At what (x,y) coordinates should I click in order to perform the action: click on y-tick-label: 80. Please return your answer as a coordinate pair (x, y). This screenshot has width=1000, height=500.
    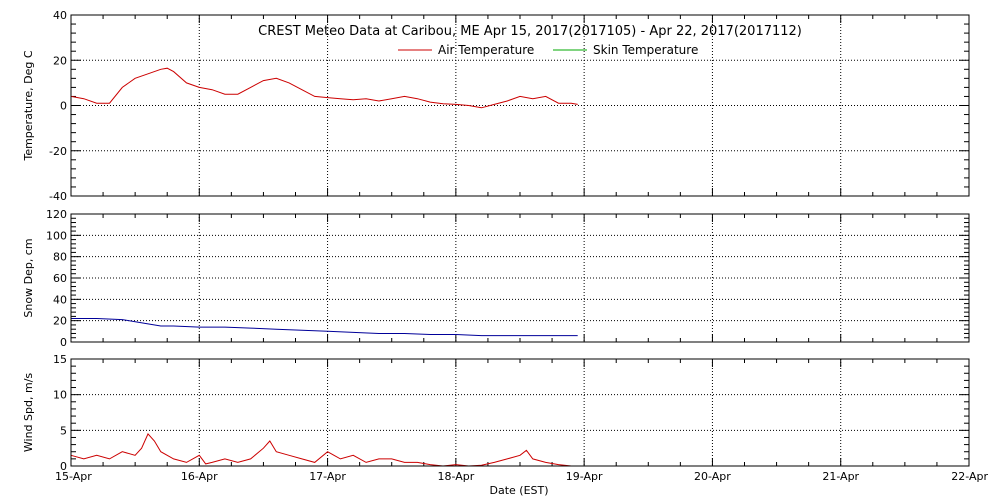
    Looking at the image, I should click on (60, 257).